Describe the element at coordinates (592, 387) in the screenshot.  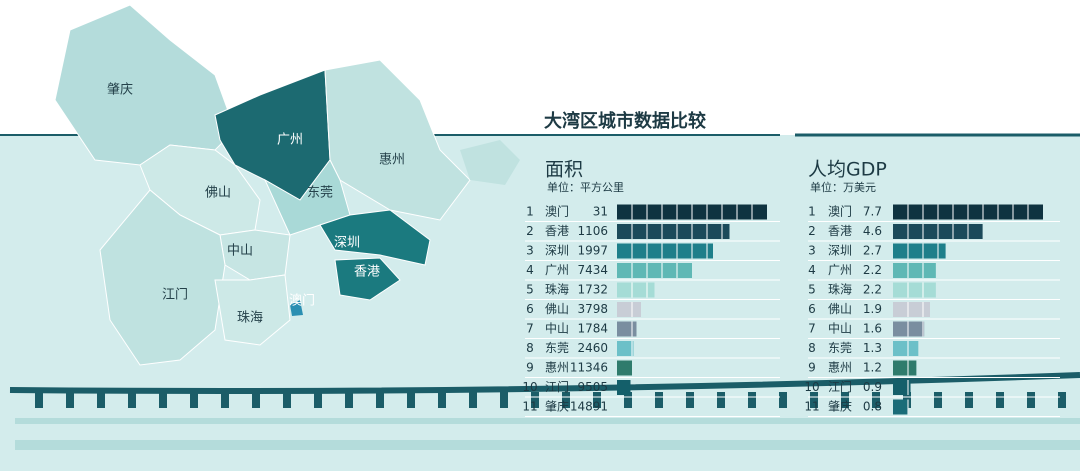
I see `value: 9505` at that location.